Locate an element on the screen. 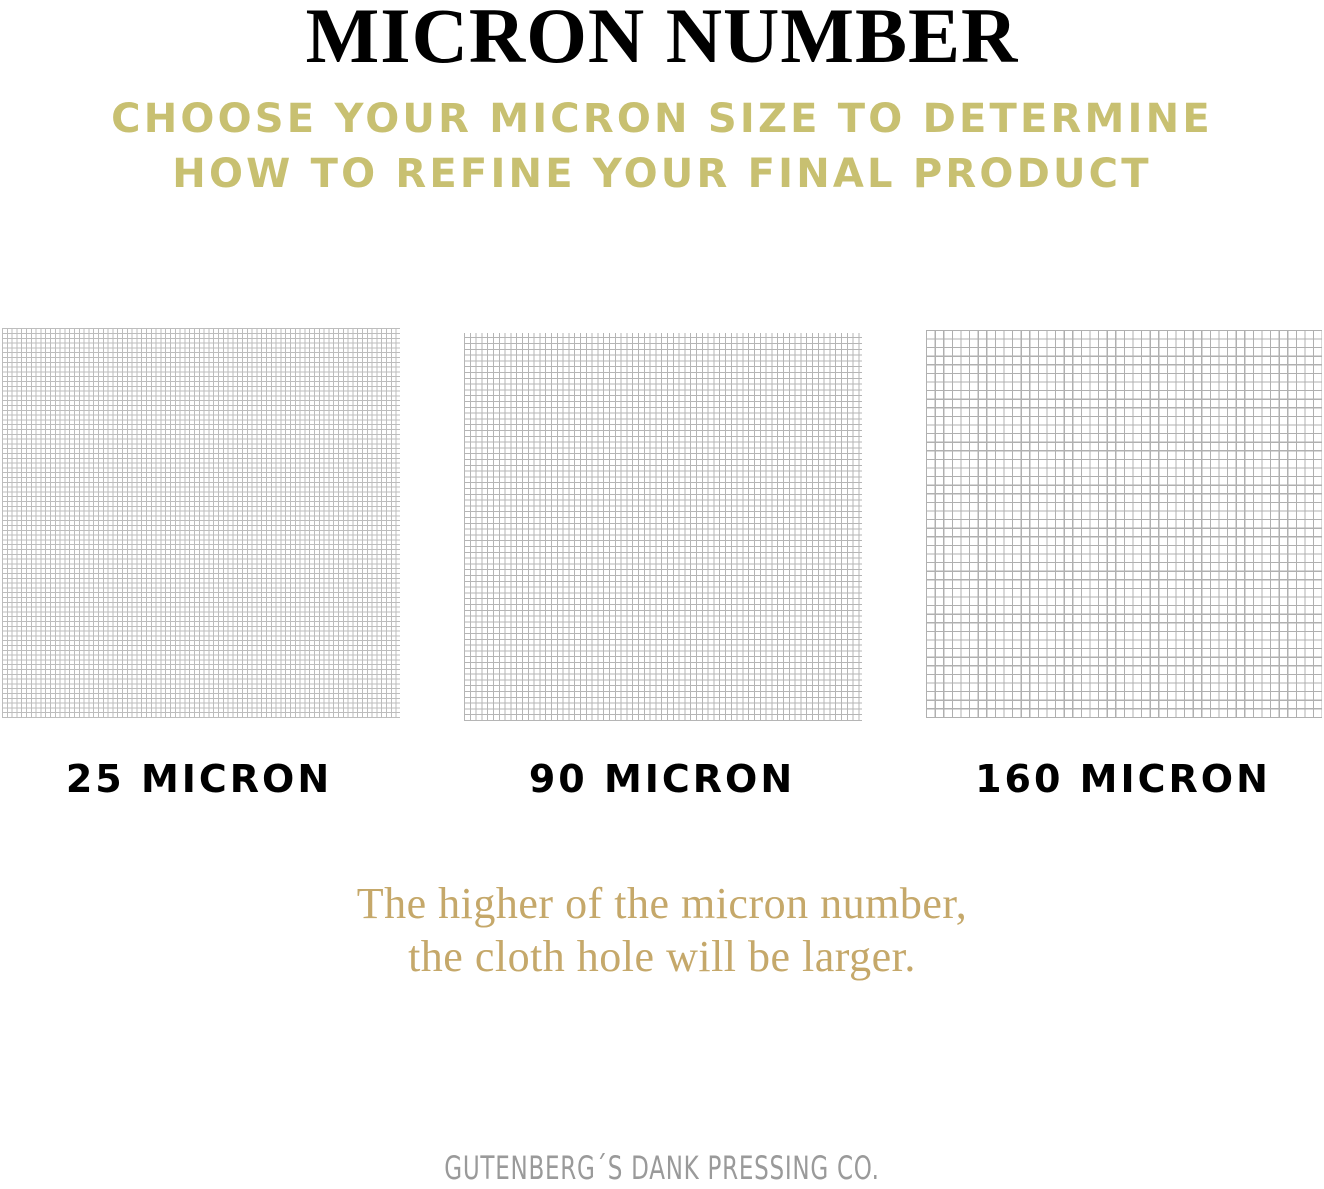  subtitle-line-2: HOW TO REFINE YOUR FINAL PRODUCT is located at coordinates (662, 174).